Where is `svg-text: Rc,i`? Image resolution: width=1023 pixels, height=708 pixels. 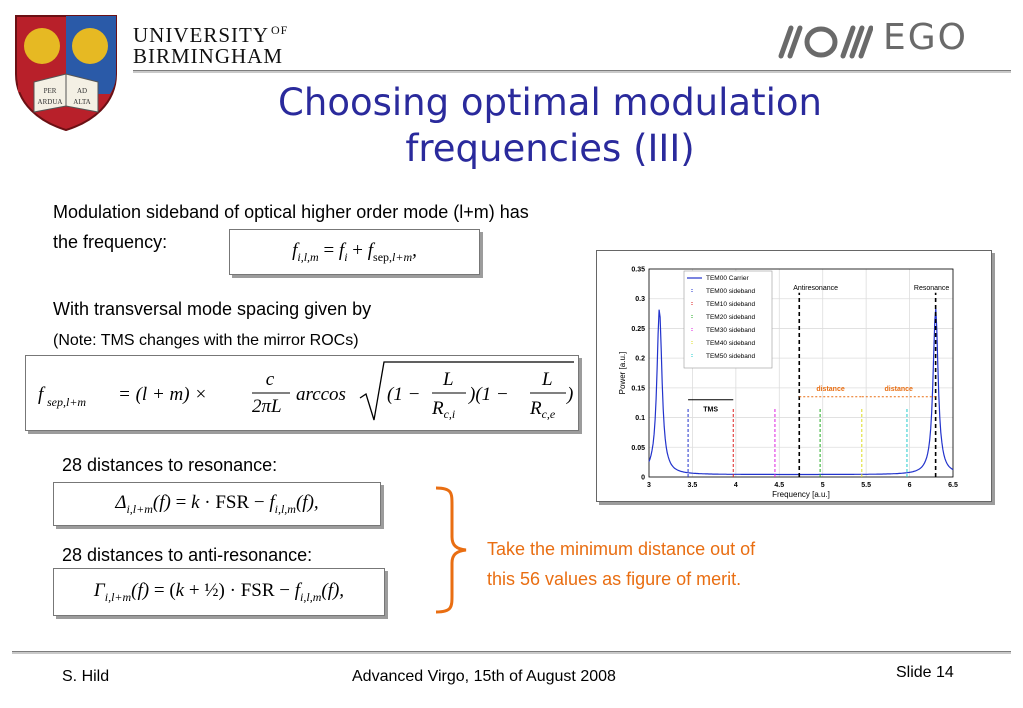
svg-text: Rc,i is located at coordinates (443, 409).